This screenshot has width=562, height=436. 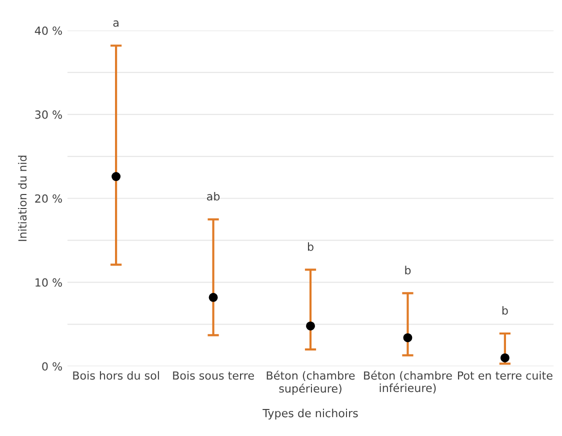 I want to click on x-tick-label: Béton (chambre supérieure), so click(x=310, y=382).